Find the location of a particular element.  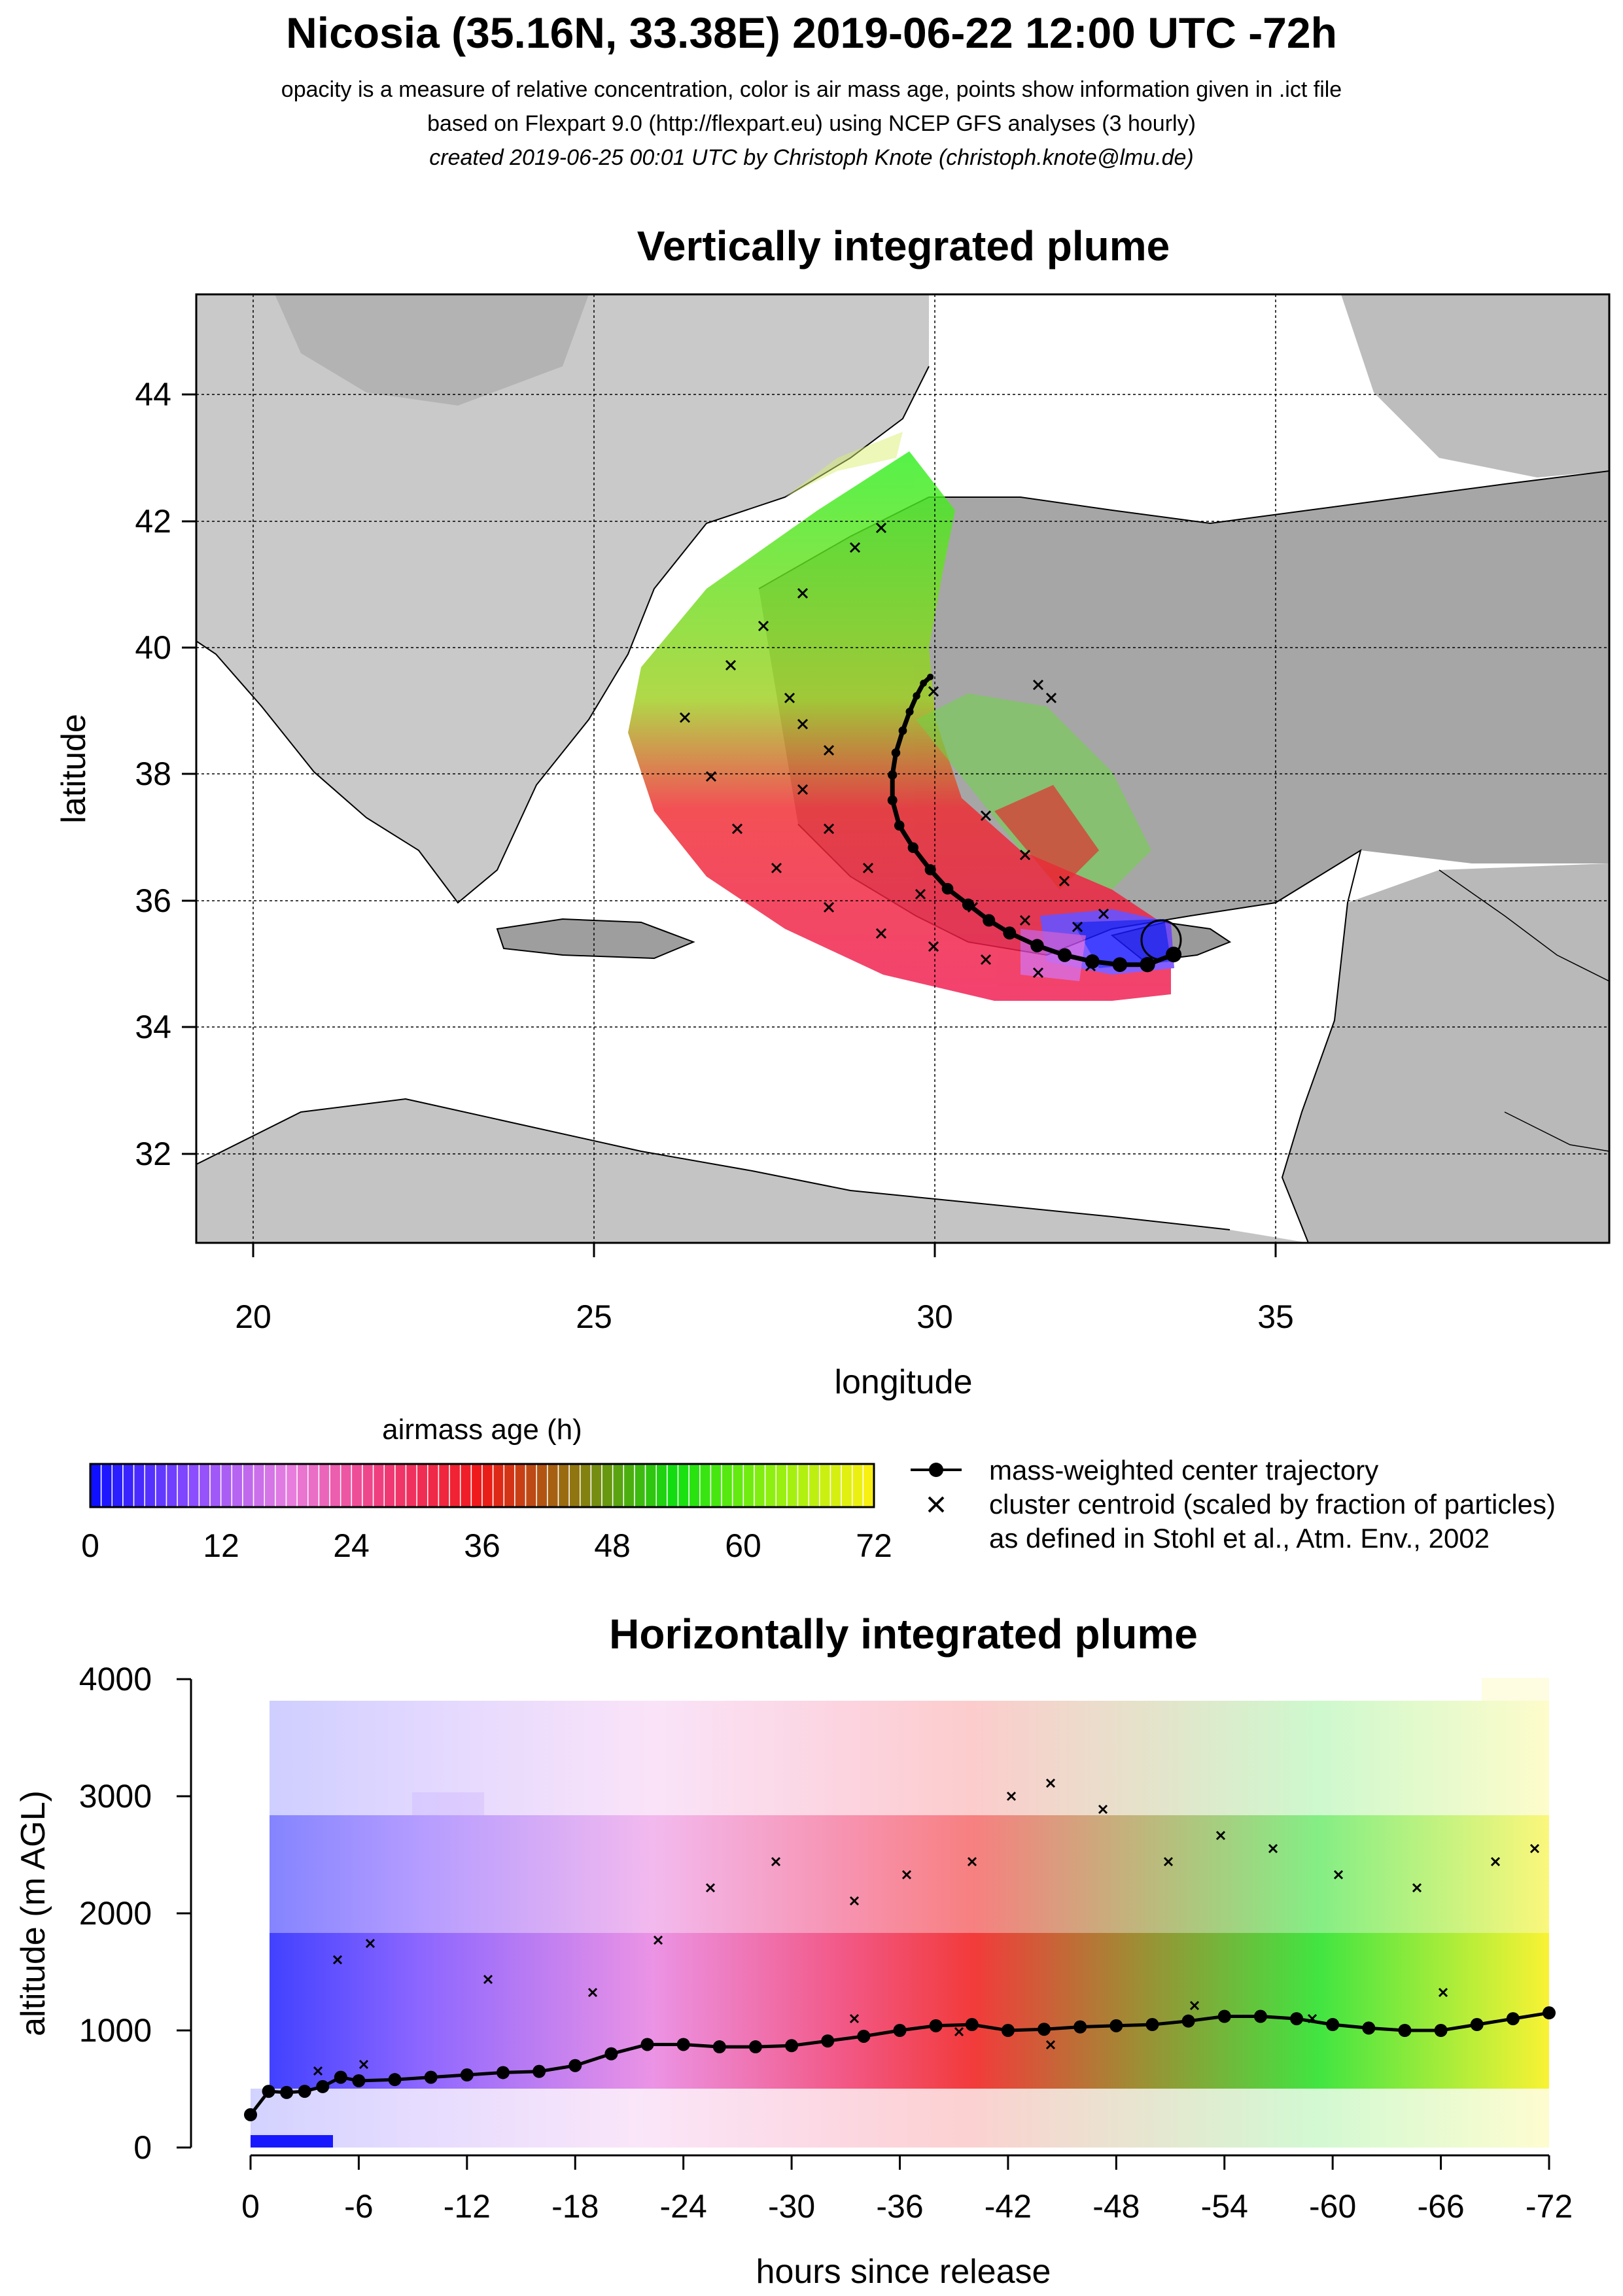

legend-centroid-x-icon is located at coordinates (937, 1504).